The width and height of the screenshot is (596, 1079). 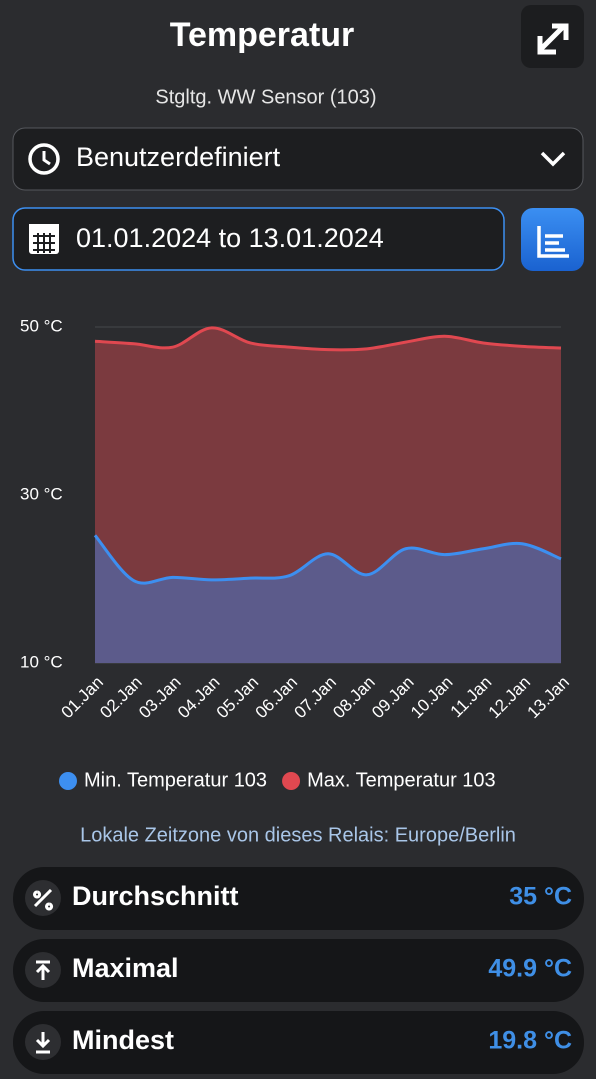 I want to click on y-tick-label: 10 °C, so click(x=41, y=661).